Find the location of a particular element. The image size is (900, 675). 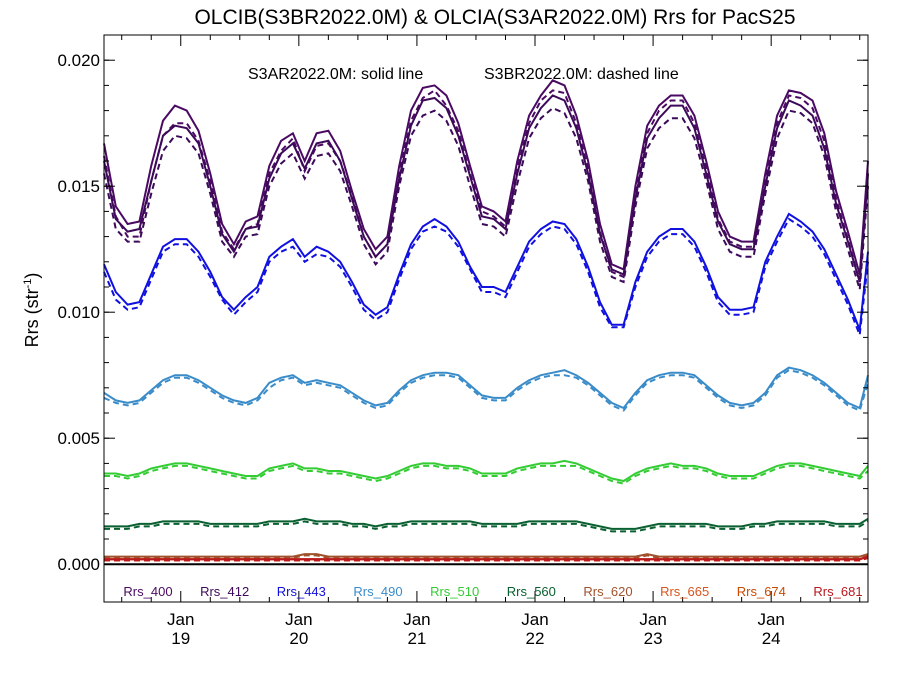

series-Rrs_681-solid is located at coordinates (486, 558).